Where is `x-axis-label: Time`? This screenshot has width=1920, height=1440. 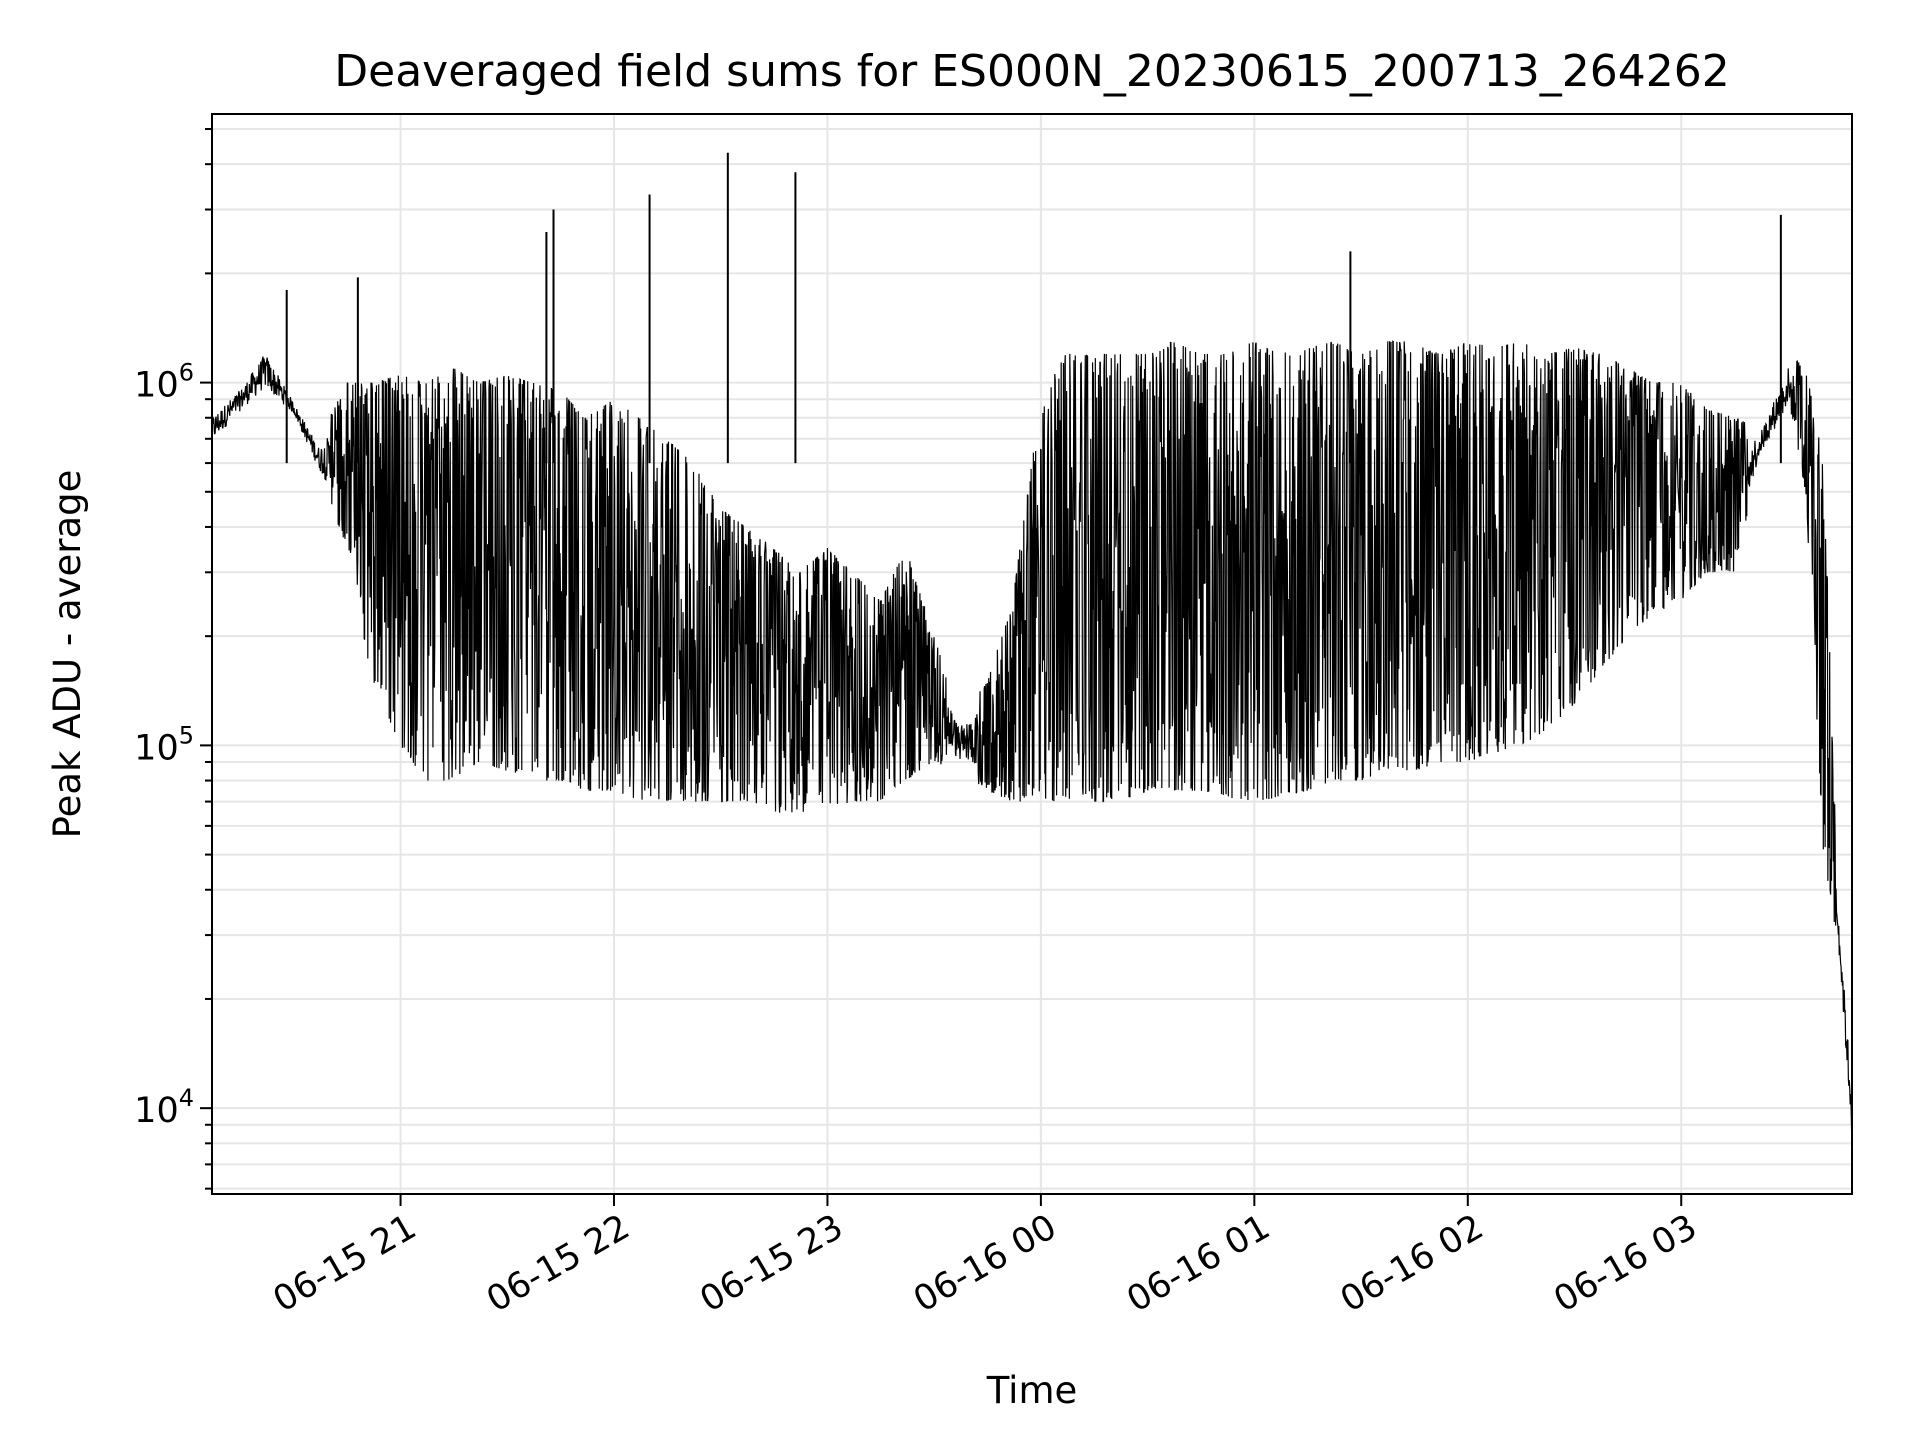
x-axis-label: Time is located at coordinates (1032, 1390).